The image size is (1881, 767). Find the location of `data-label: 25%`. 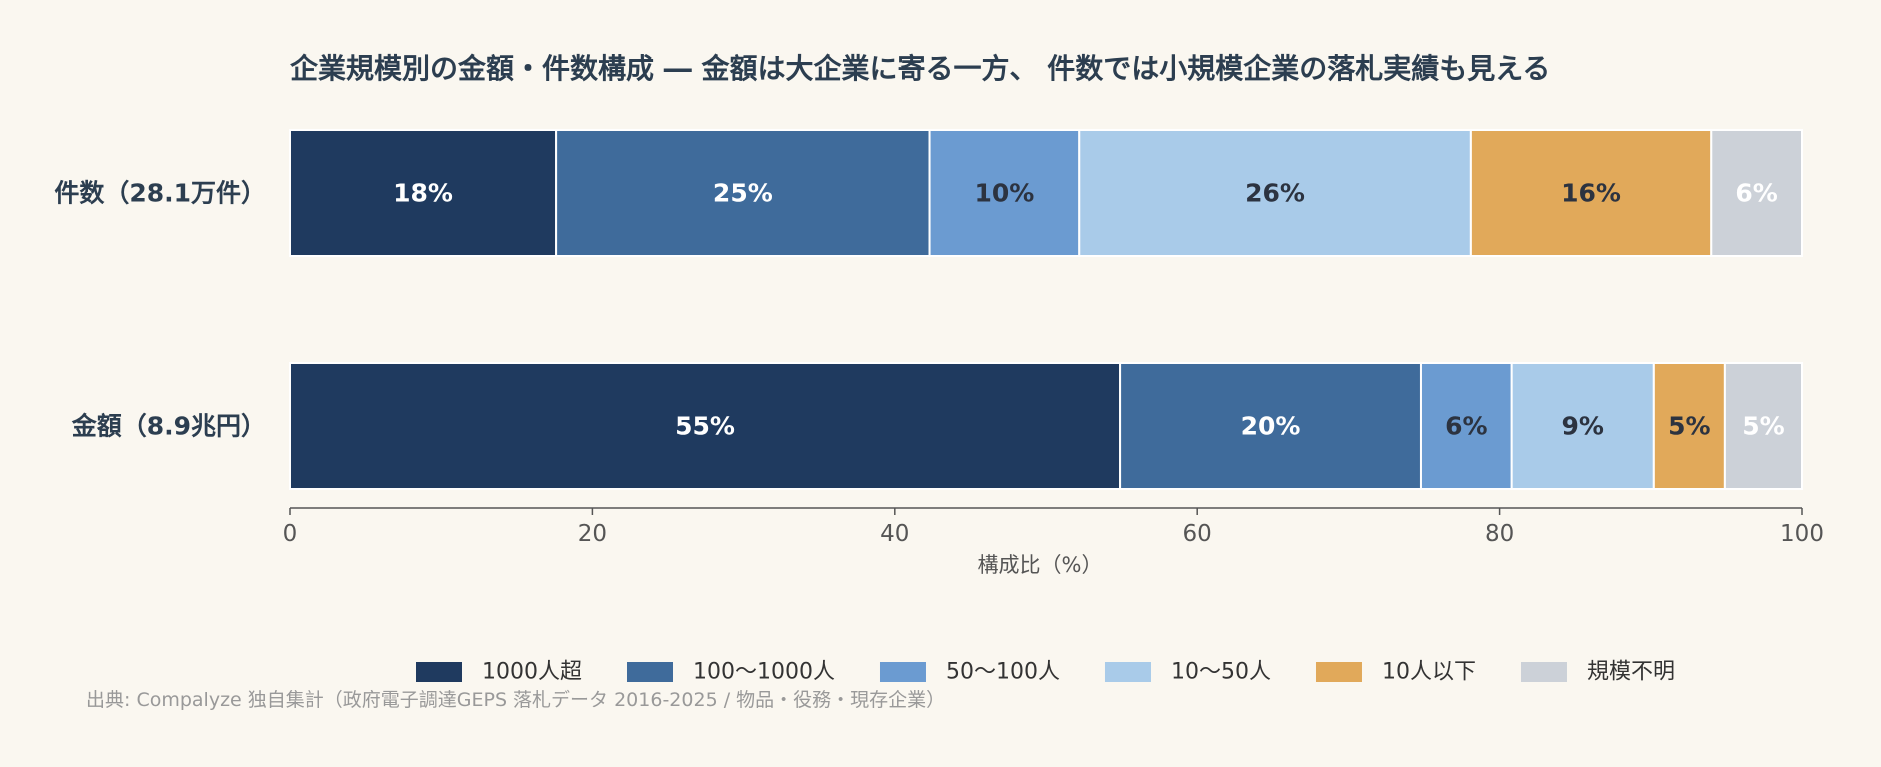

data-label: 25% is located at coordinates (743, 193).